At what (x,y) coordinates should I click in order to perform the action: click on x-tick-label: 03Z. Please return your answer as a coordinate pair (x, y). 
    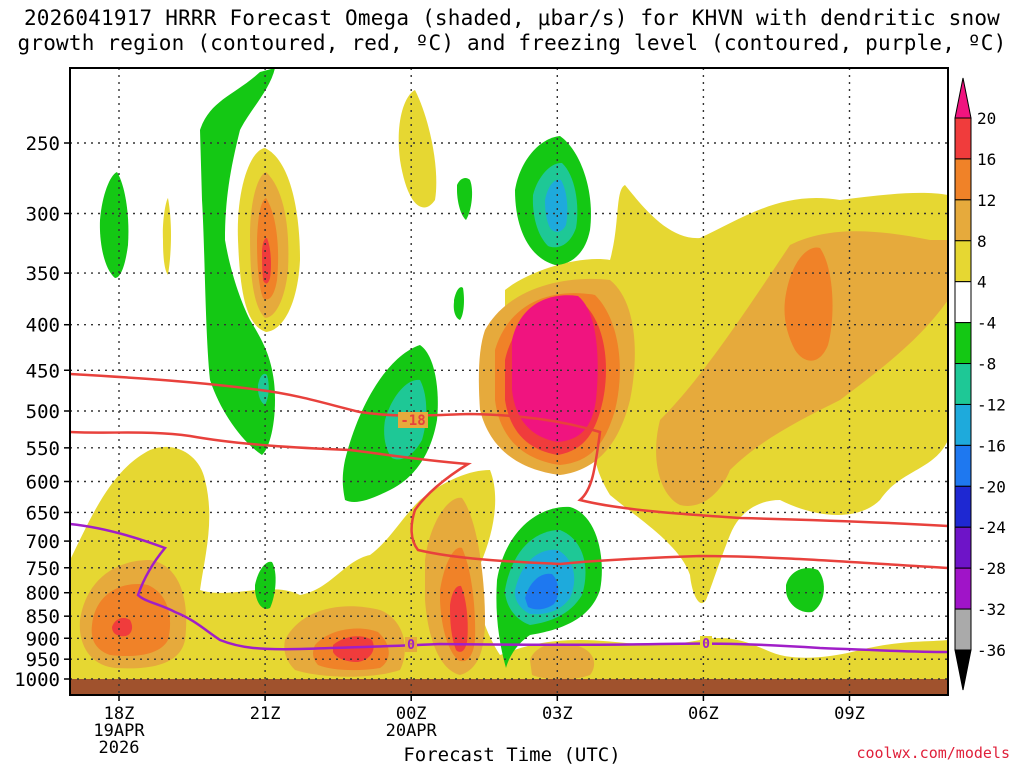
    Looking at the image, I should click on (557, 714).